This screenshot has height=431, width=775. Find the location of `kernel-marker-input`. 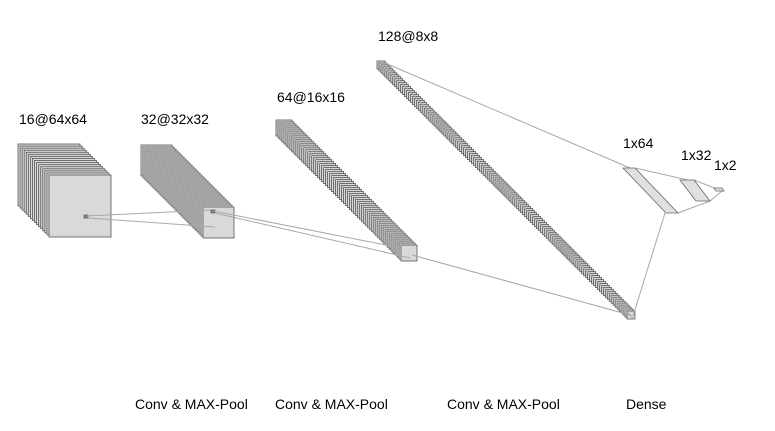

kernel-marker-input is located at coordinates (86, 216).